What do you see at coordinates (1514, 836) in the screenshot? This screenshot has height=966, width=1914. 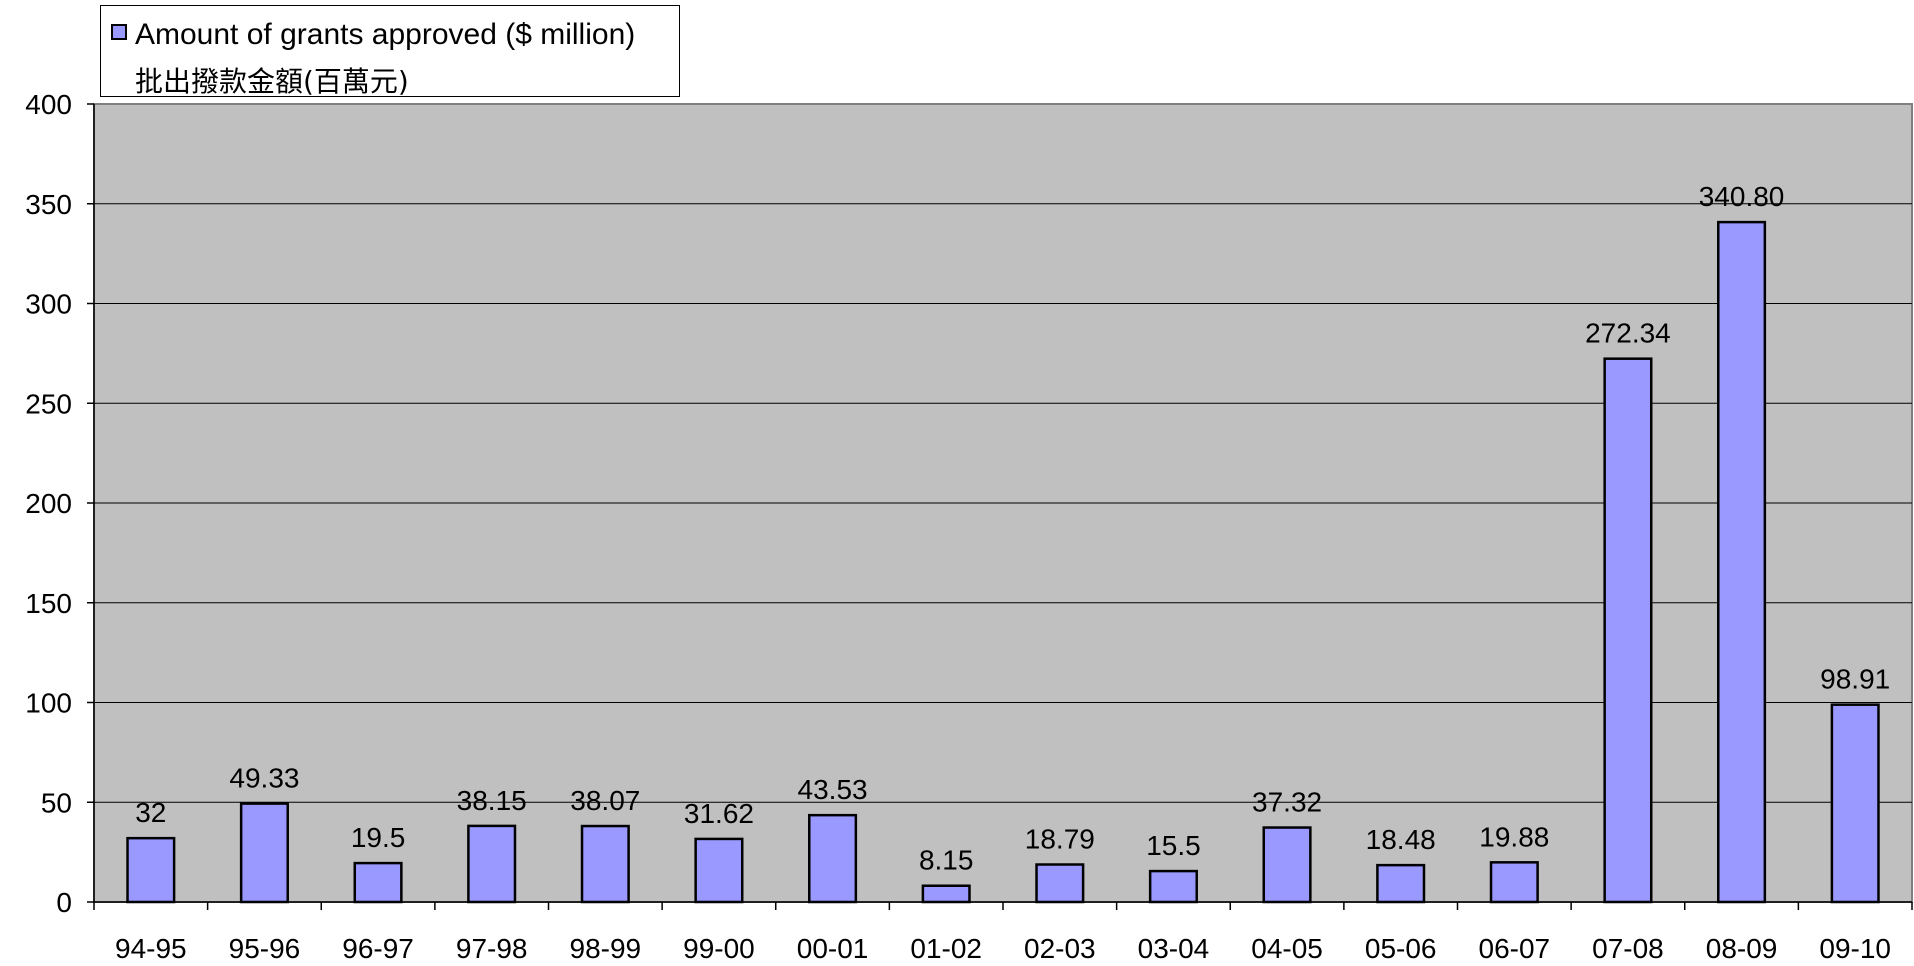 I see `data-label: 19.88` at bounding box center [1514, 836].